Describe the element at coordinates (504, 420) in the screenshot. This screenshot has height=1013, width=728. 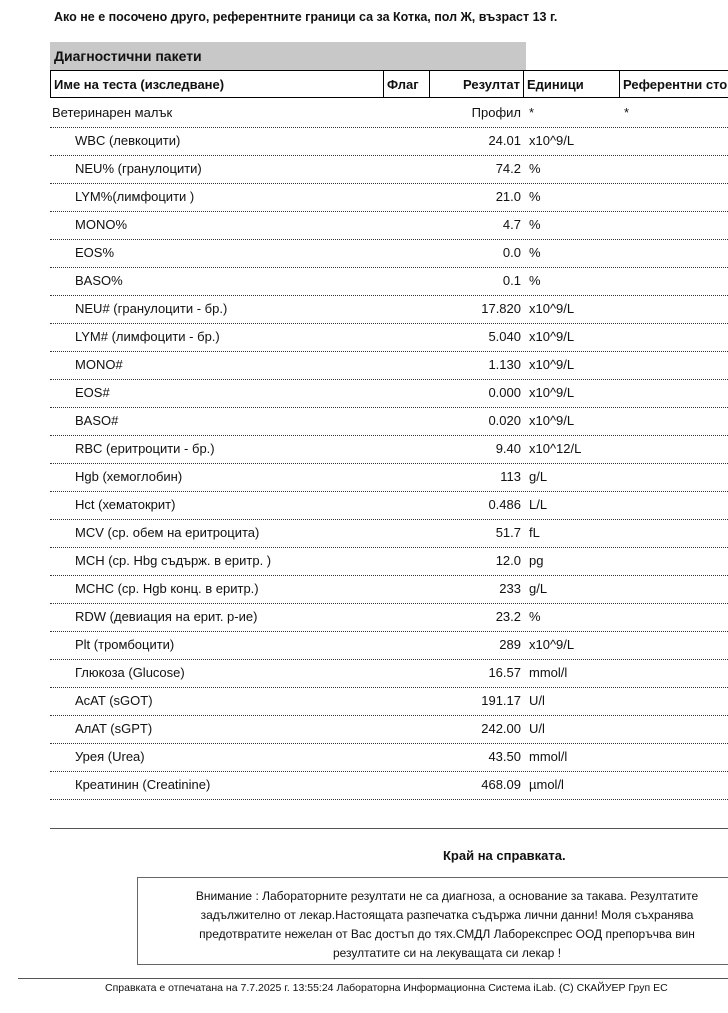
I see `result: 0.020` at that location.